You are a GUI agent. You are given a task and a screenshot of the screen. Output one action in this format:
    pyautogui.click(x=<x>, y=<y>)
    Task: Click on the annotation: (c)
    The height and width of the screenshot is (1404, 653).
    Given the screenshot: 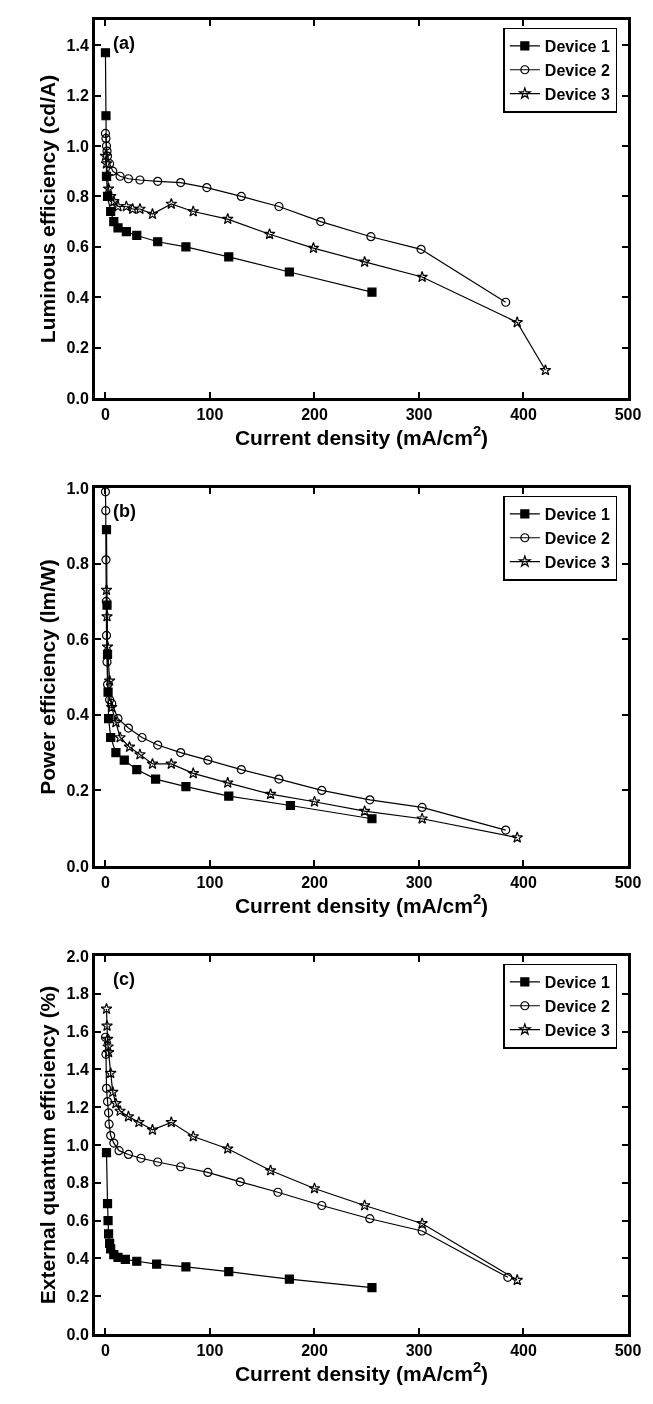 What is the action you would take?
    pyautogui.click(x=124, y=979)
    